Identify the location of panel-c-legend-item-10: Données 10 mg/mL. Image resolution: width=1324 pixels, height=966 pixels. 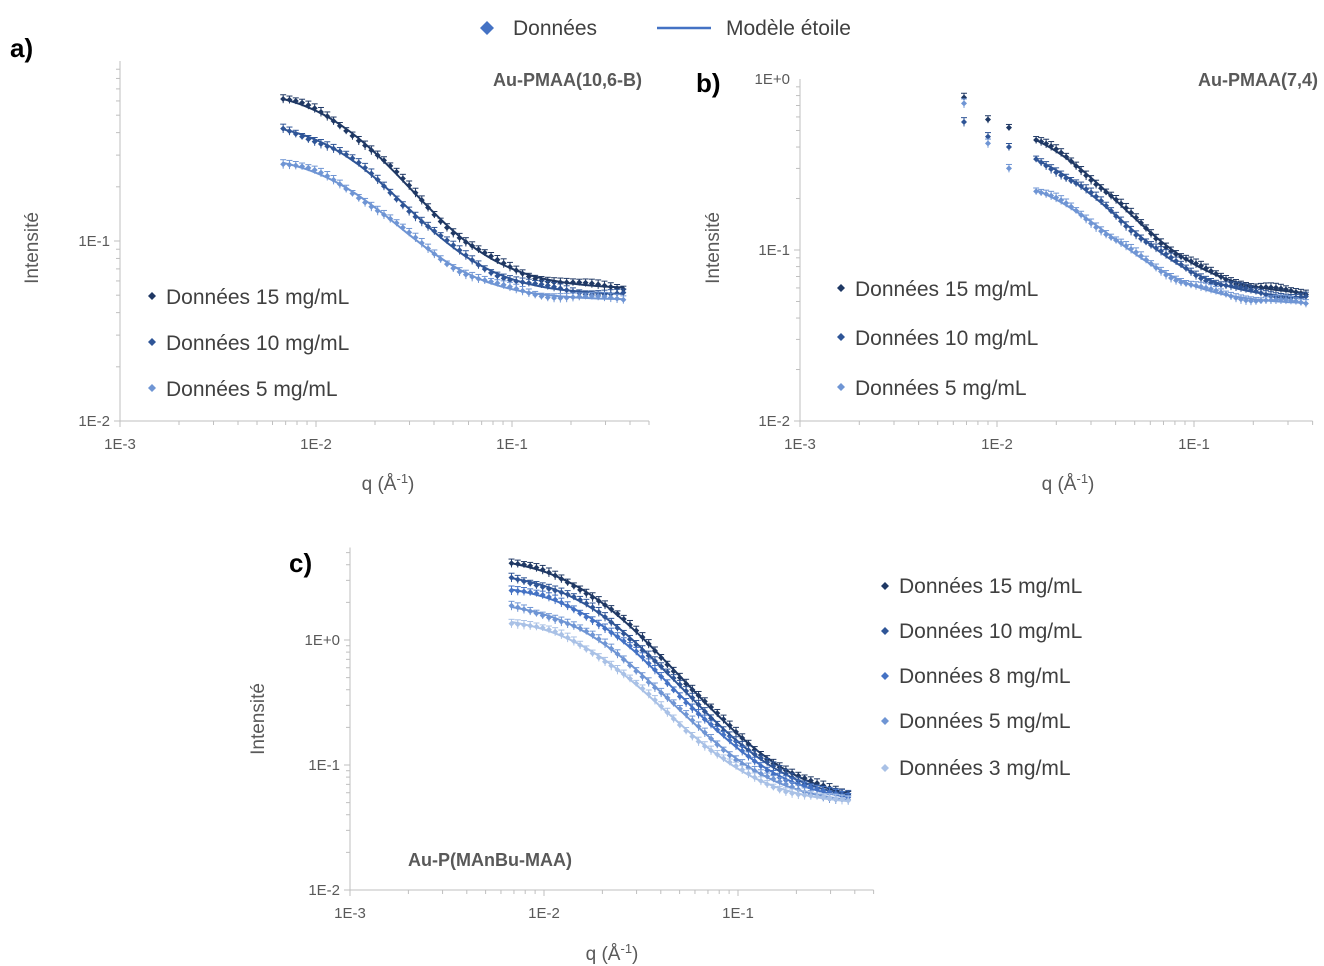
(981, 631).